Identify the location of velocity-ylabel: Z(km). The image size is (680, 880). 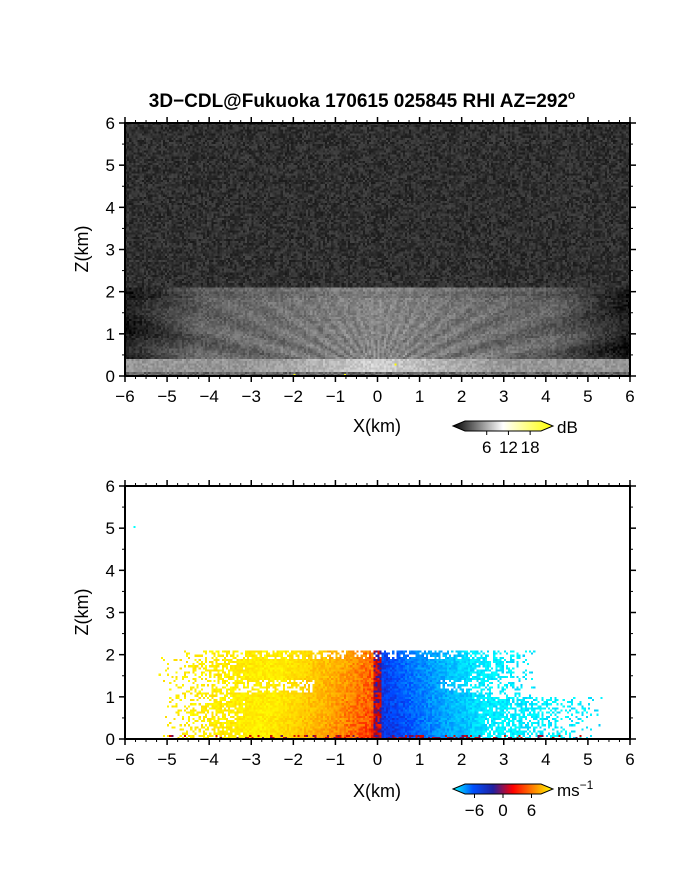
(82, 612).